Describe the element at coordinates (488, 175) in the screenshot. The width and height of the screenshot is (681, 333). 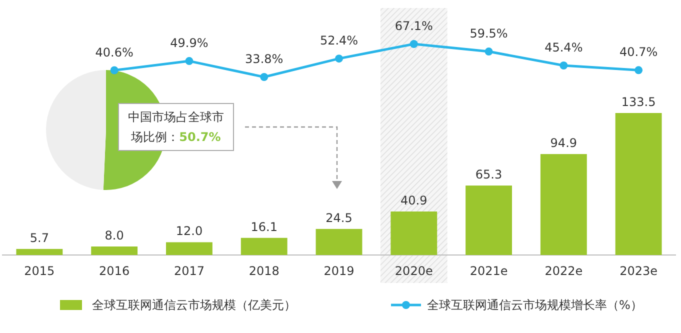
I see `data-label: 65.3` at that location.